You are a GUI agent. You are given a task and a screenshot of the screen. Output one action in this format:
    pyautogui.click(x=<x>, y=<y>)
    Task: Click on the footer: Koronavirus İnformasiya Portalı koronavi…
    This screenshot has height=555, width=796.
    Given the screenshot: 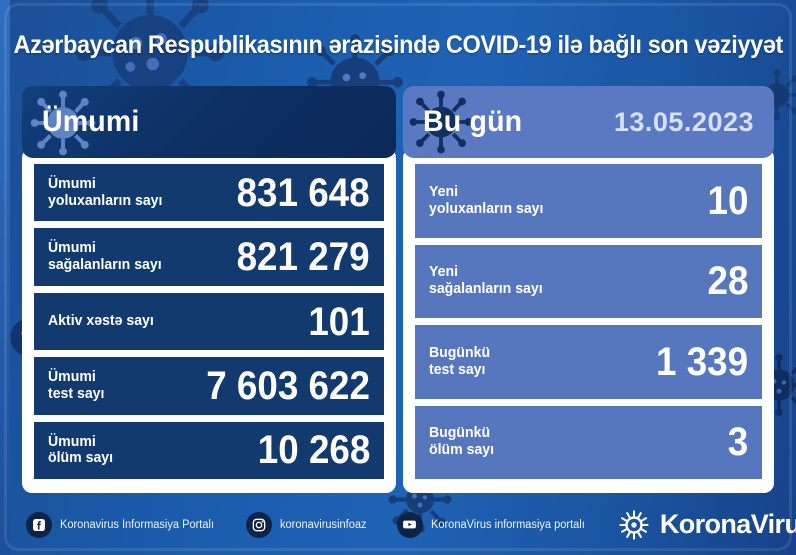 What is the action you would take?
    pyautogui.click(x=398, y=527)
    